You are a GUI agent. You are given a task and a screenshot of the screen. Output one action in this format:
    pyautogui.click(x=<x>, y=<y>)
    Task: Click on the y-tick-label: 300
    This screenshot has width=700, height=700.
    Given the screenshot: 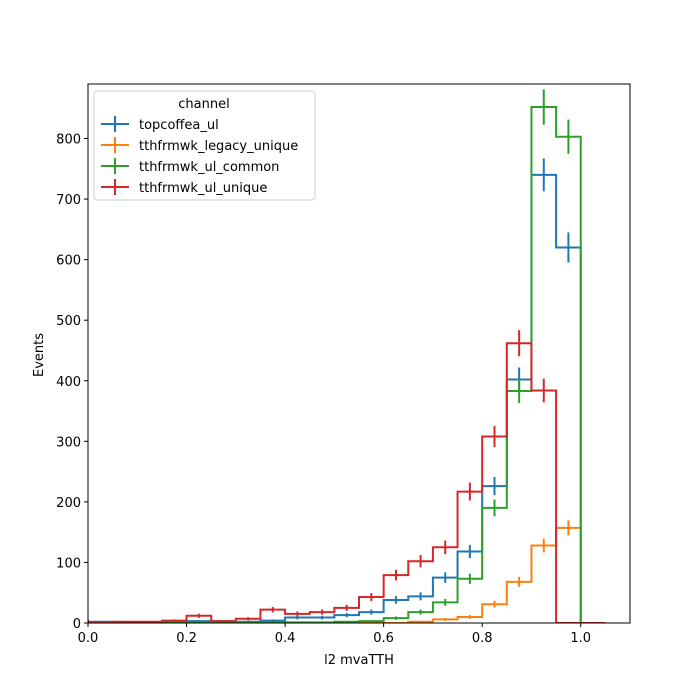 What is the action you would take?
    pyautogui.click(x=68, y=442)
    